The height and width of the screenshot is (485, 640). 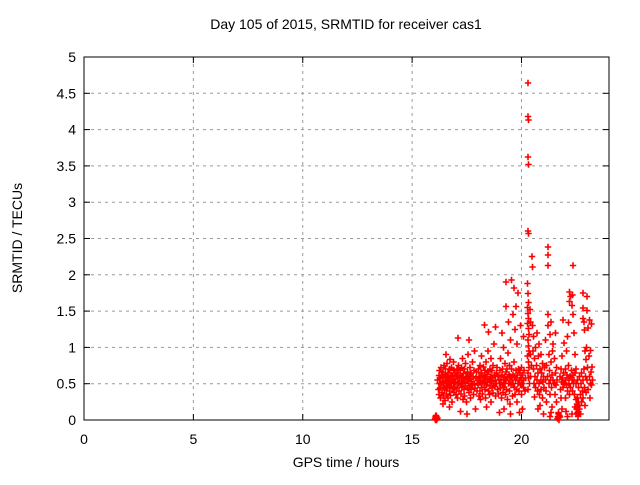 I want to click on y-tick-label: 0, so click(x=72, y=420).